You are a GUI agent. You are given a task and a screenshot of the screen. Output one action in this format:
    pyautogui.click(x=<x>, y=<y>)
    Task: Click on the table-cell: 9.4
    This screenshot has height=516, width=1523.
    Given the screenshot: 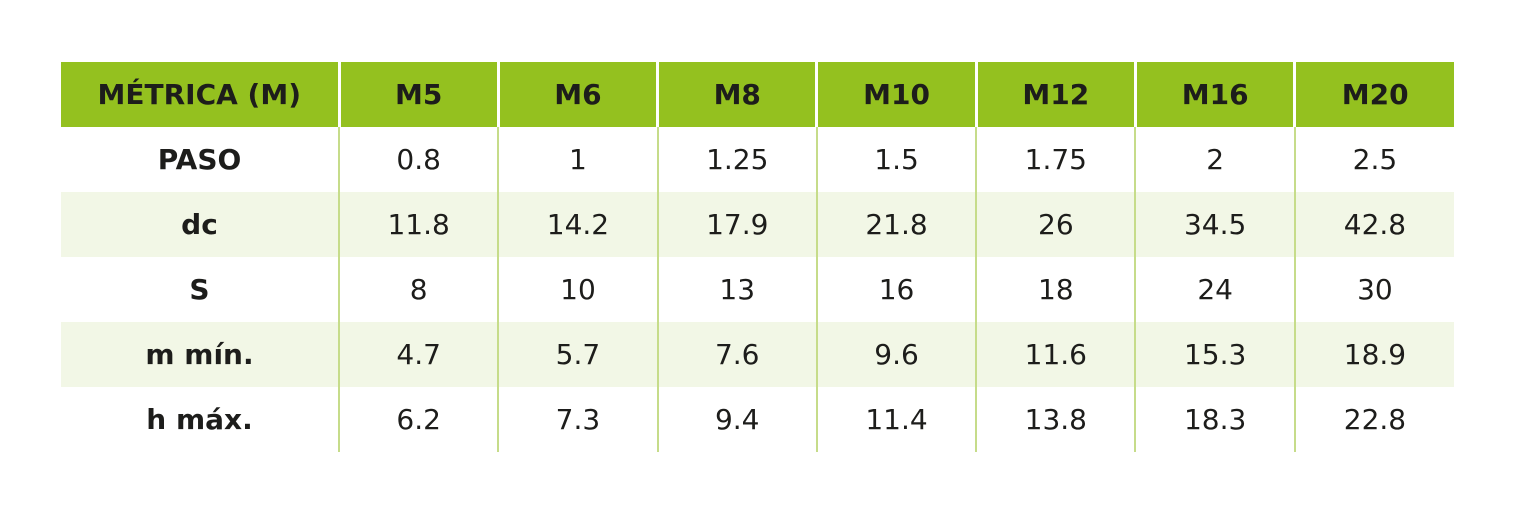 What is the action you would take?
    pyautogui.click(x=736, y=419)
    